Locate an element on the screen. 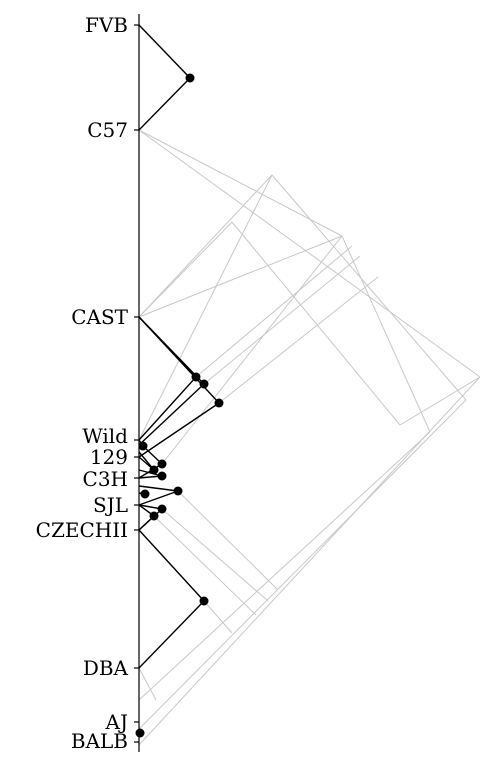  edge-czechii-dba is located at coordinates (171, 565).